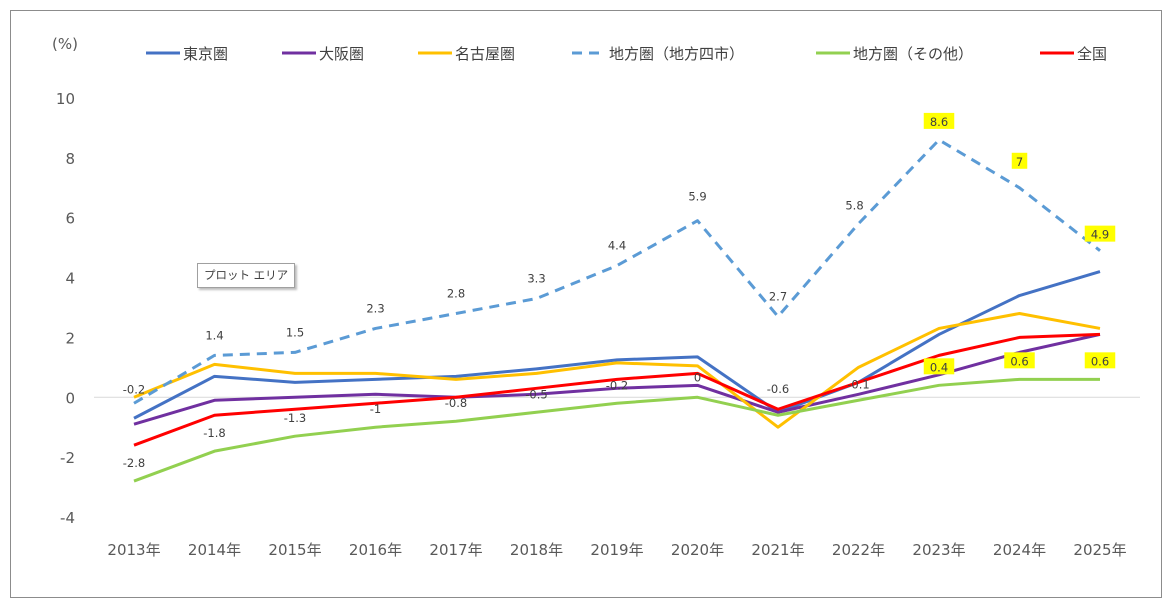  I want to click on x-tick-label: 2024年, so click(1019, 550).